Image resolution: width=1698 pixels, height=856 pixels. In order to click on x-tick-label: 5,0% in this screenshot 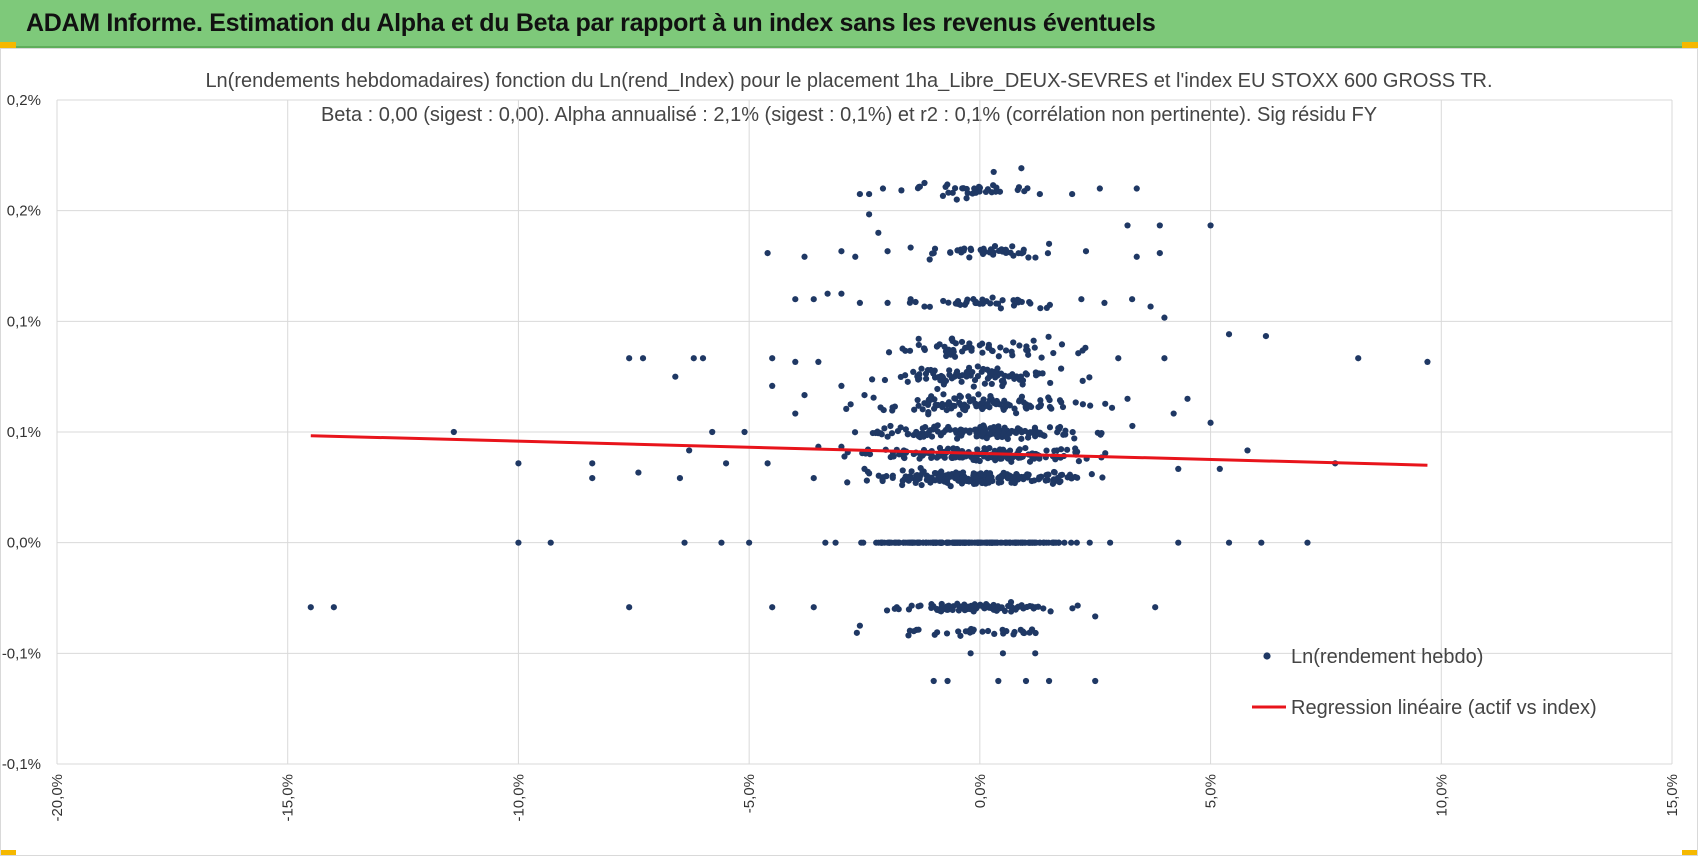, I will do `click(1211, 791)`.